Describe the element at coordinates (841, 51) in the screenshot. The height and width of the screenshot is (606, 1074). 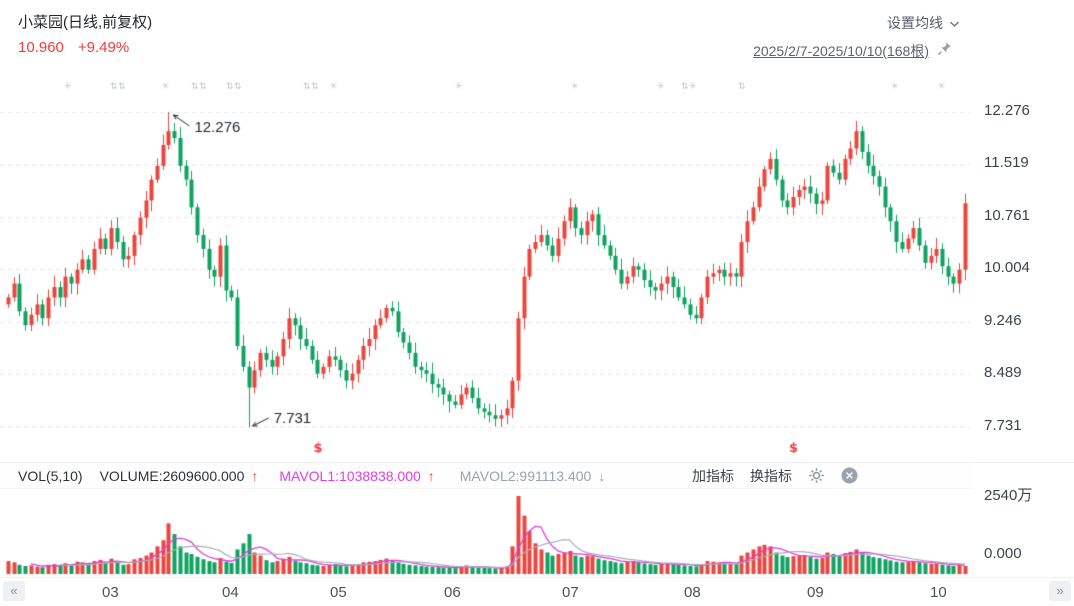
I see `date-range: 2025/2/7-2025/10/10(168根)` at that location.